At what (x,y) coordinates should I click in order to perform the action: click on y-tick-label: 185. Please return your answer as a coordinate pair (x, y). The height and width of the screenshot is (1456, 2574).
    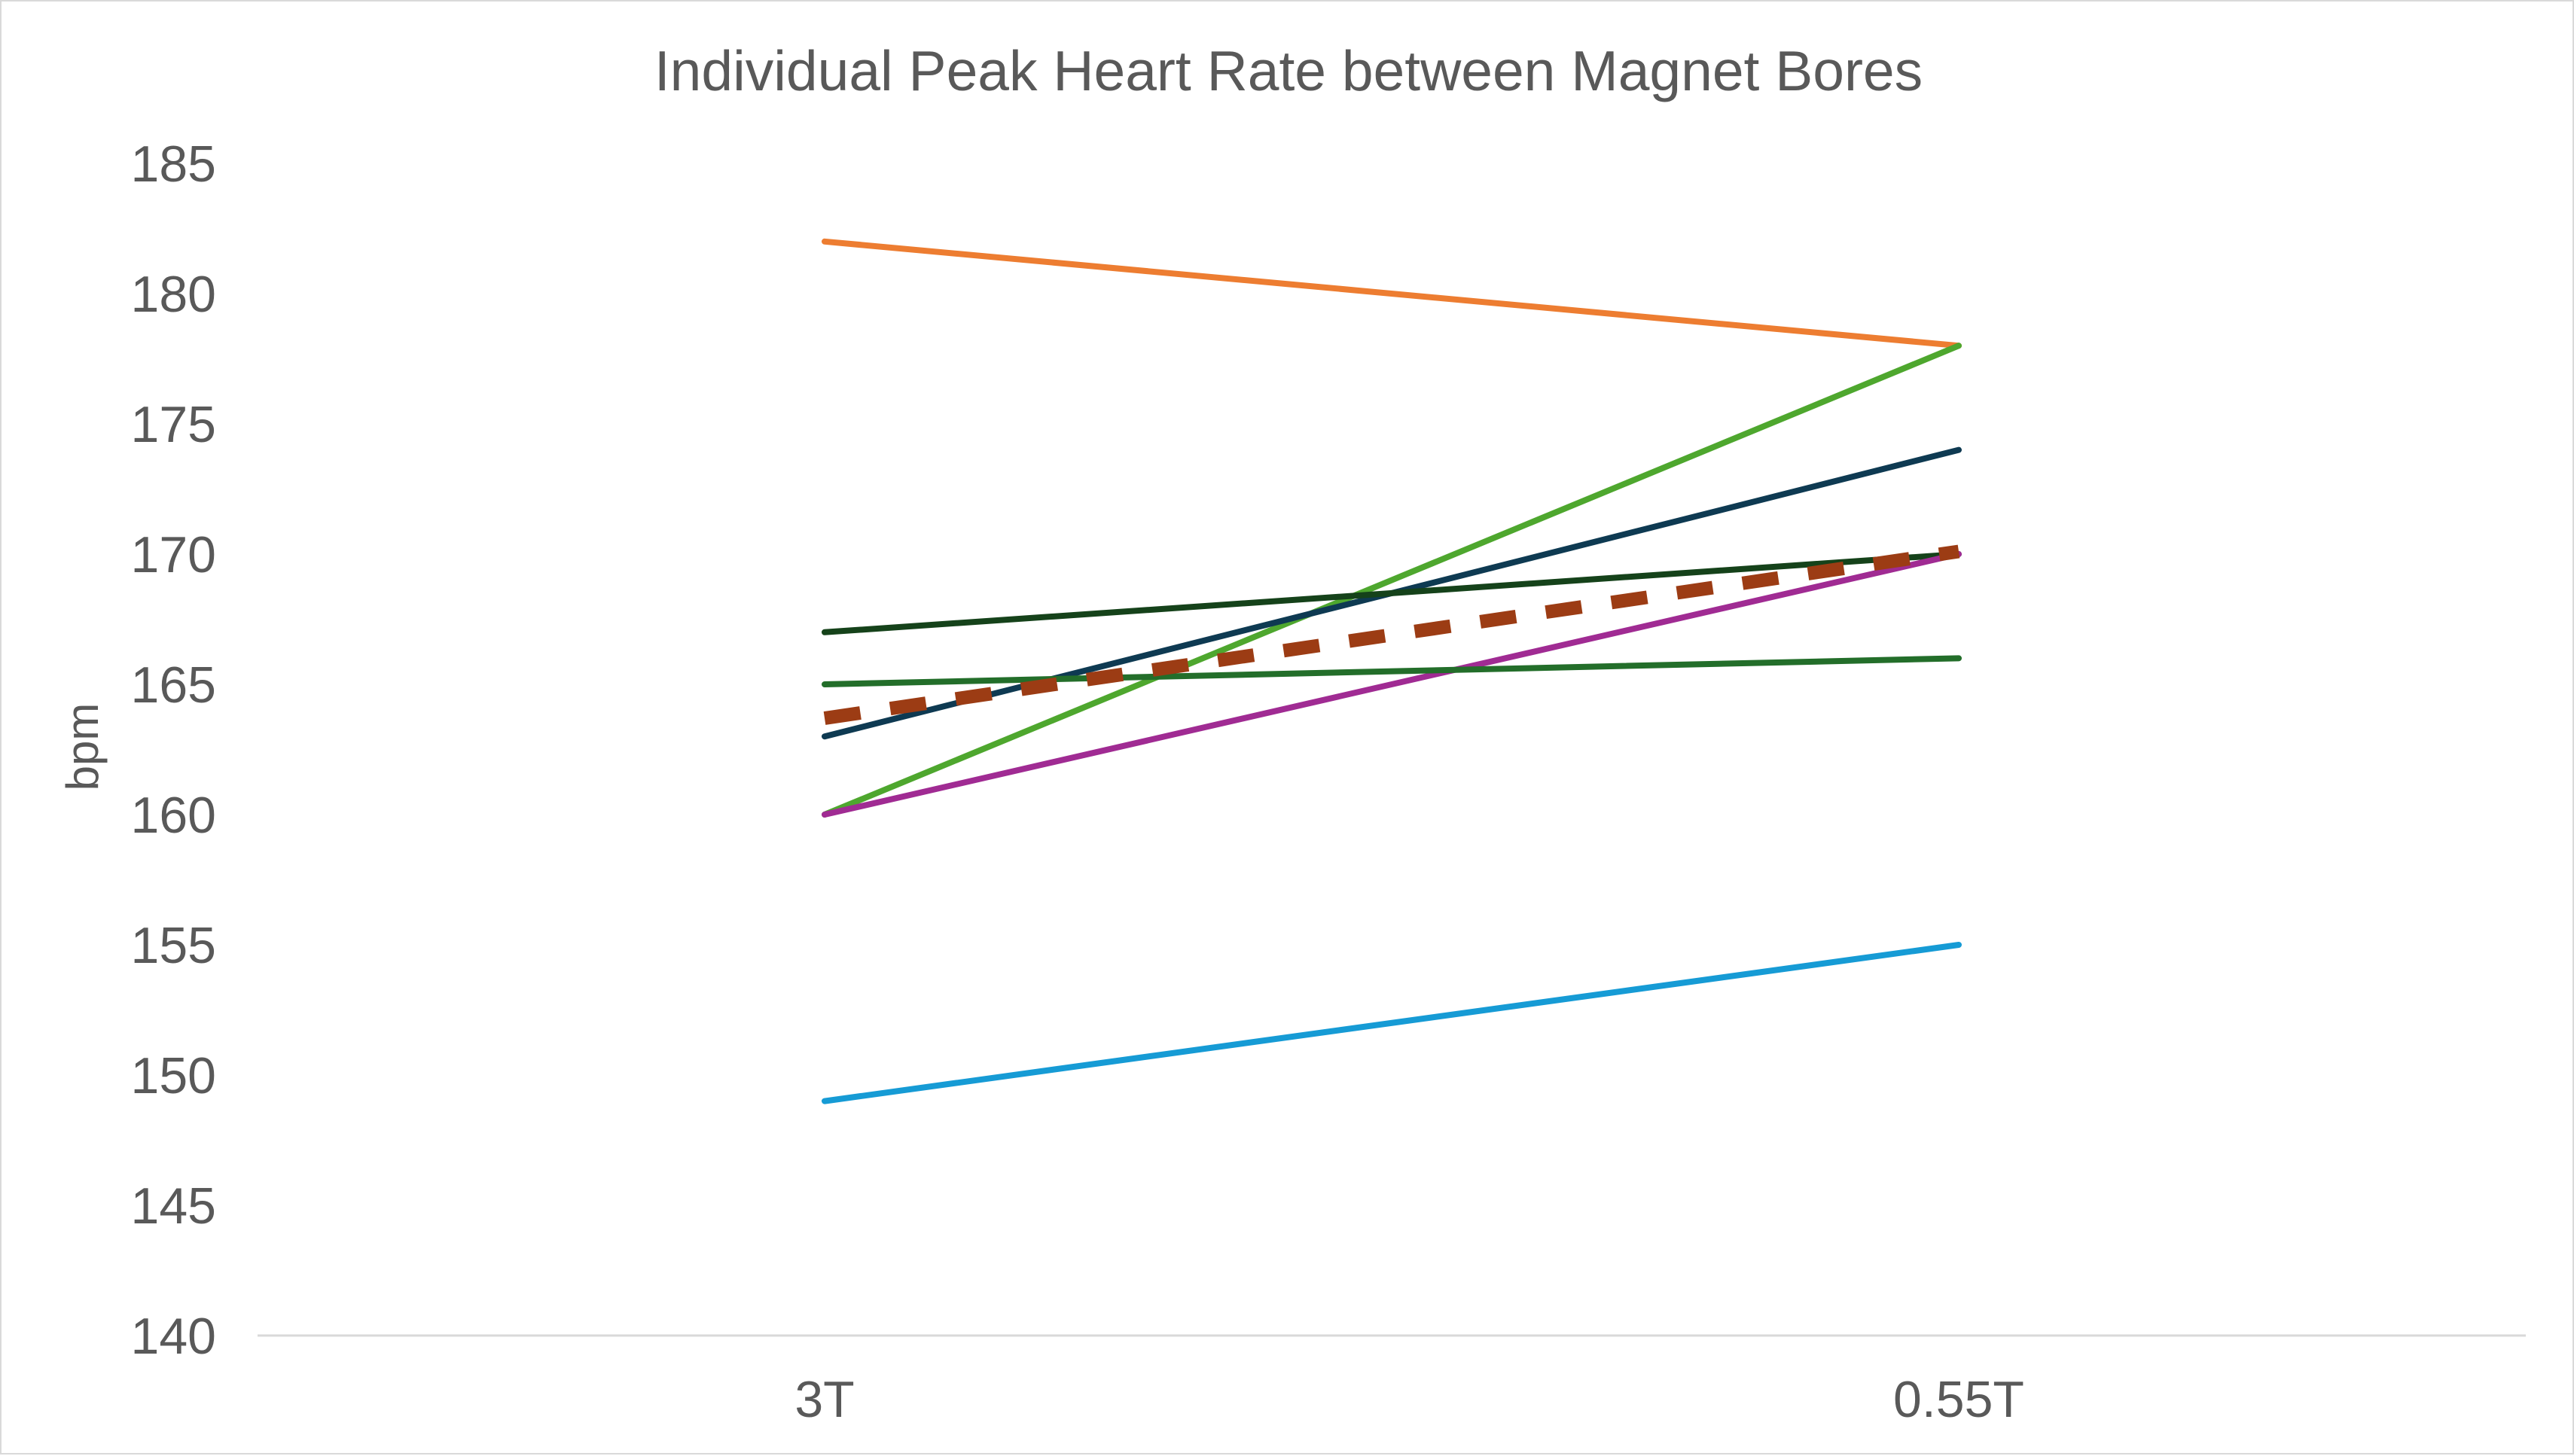
    Looking at the image, I should click on (173, 164).